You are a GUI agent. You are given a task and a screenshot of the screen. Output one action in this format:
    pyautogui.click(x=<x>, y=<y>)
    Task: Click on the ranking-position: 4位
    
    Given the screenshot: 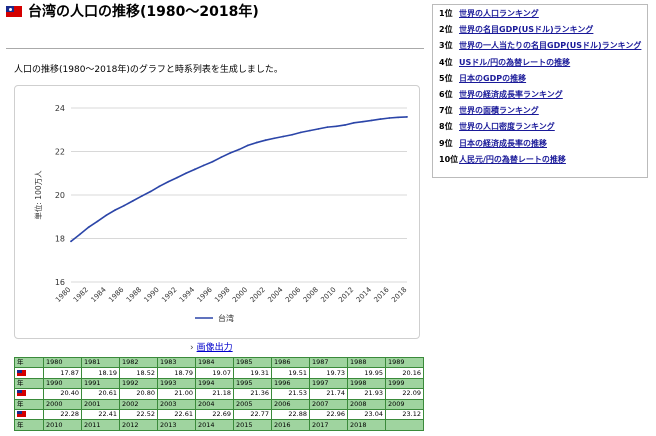 What is the action you would take?
    pyautogui.click(x=446, y=62)
    